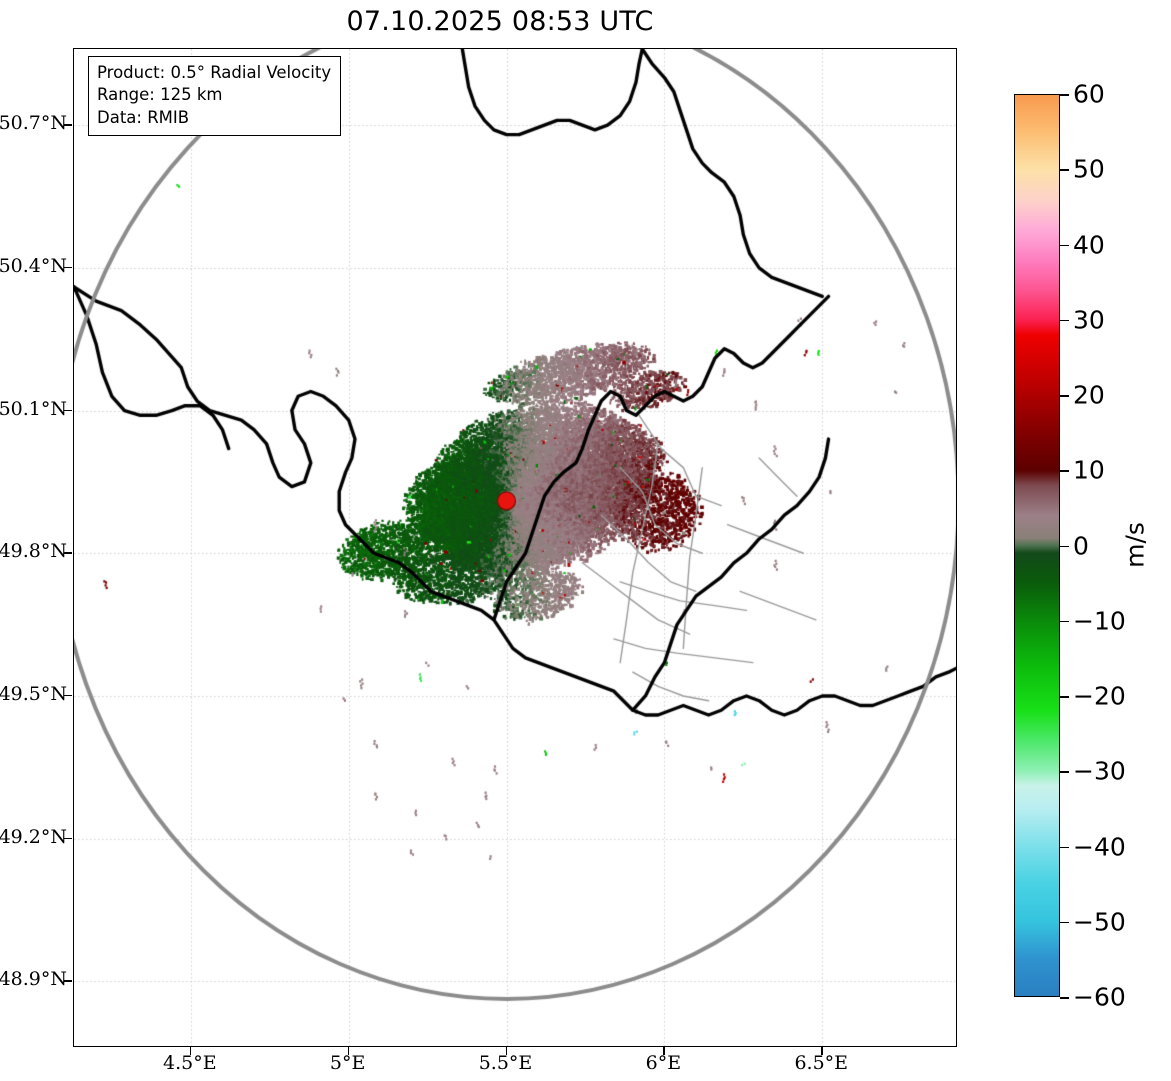  I want to click on colorbar-tick-label: 50, so click(1089, 169).